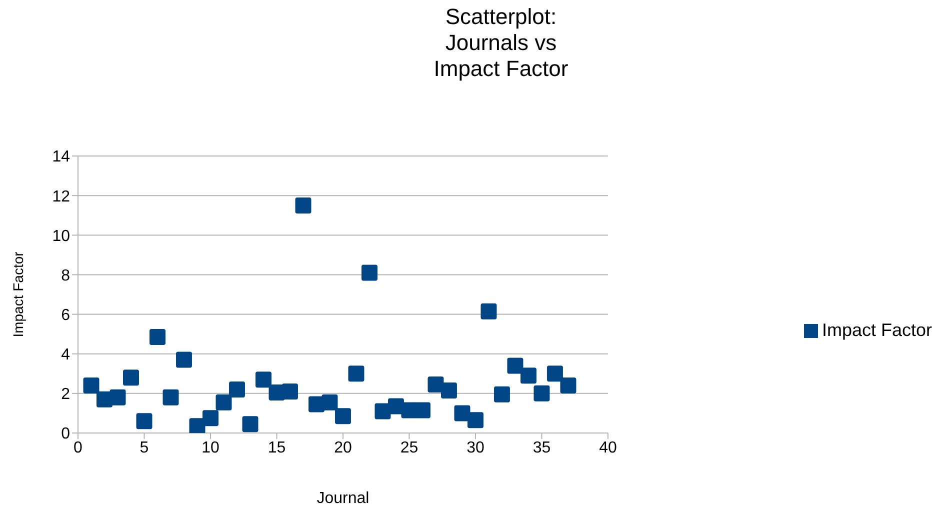 This screenshot has width=950, height=519. I want to click on x-tick-label: 0, so click(78, 447).